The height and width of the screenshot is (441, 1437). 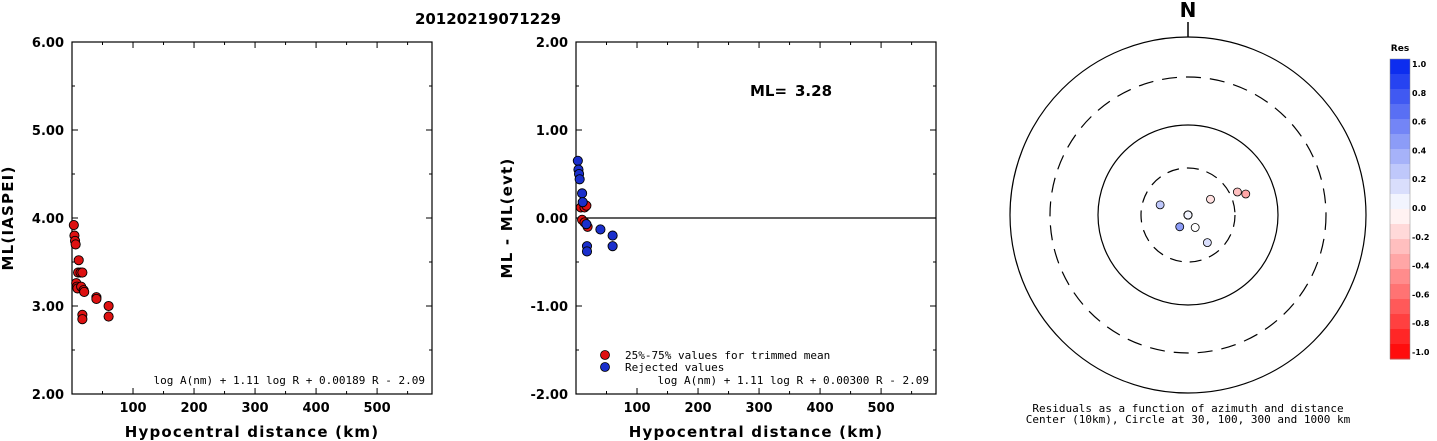 I want to click on y-tick-label: 1.00, so click(x=552, y=131).